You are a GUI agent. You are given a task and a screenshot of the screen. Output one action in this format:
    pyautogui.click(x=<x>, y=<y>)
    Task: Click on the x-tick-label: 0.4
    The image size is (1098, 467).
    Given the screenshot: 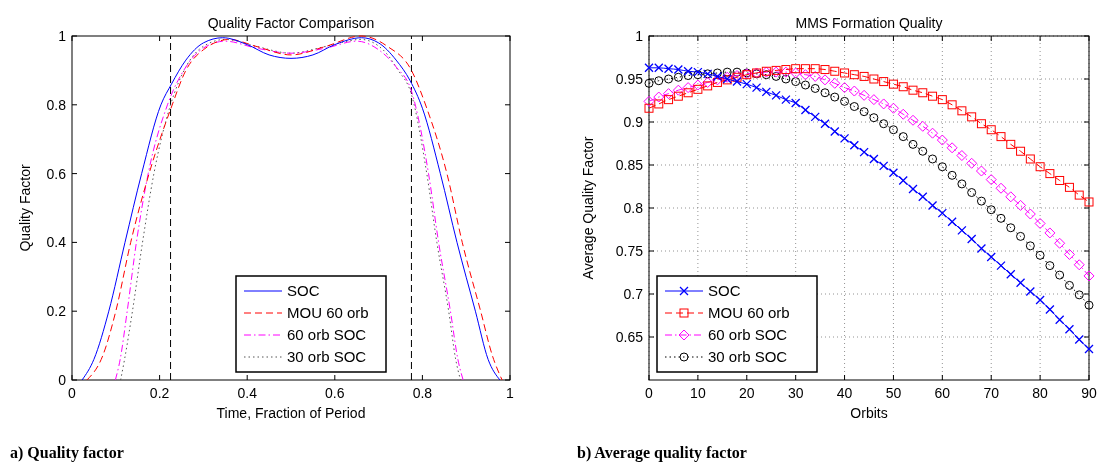 What is the action you would take?
    pyautogui.click(x=247, y=393)
    